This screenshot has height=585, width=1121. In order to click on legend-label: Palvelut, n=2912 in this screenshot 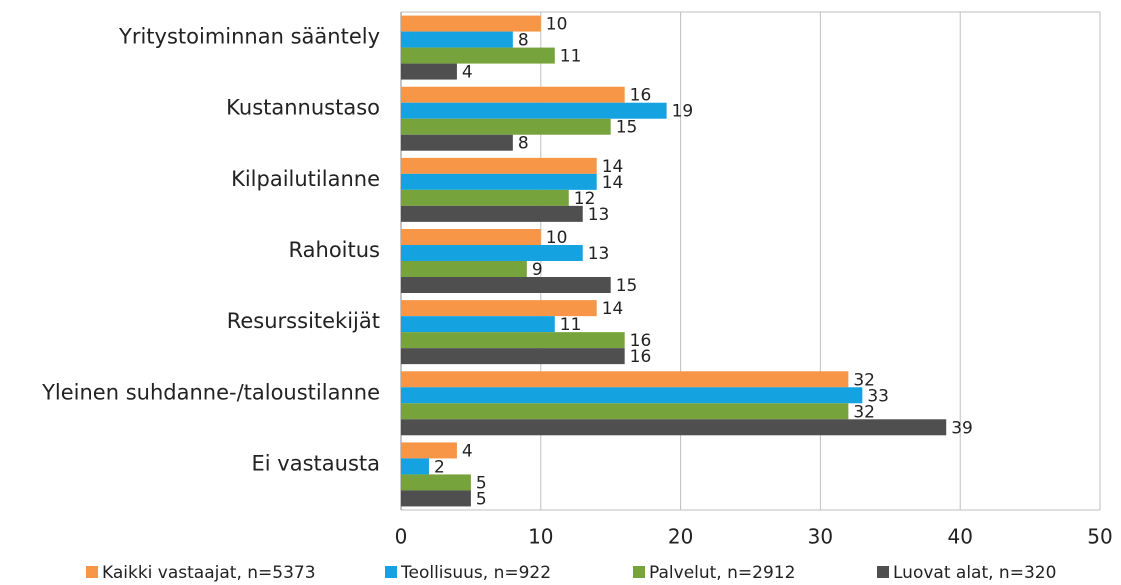, I will do `click(722, 573)`.